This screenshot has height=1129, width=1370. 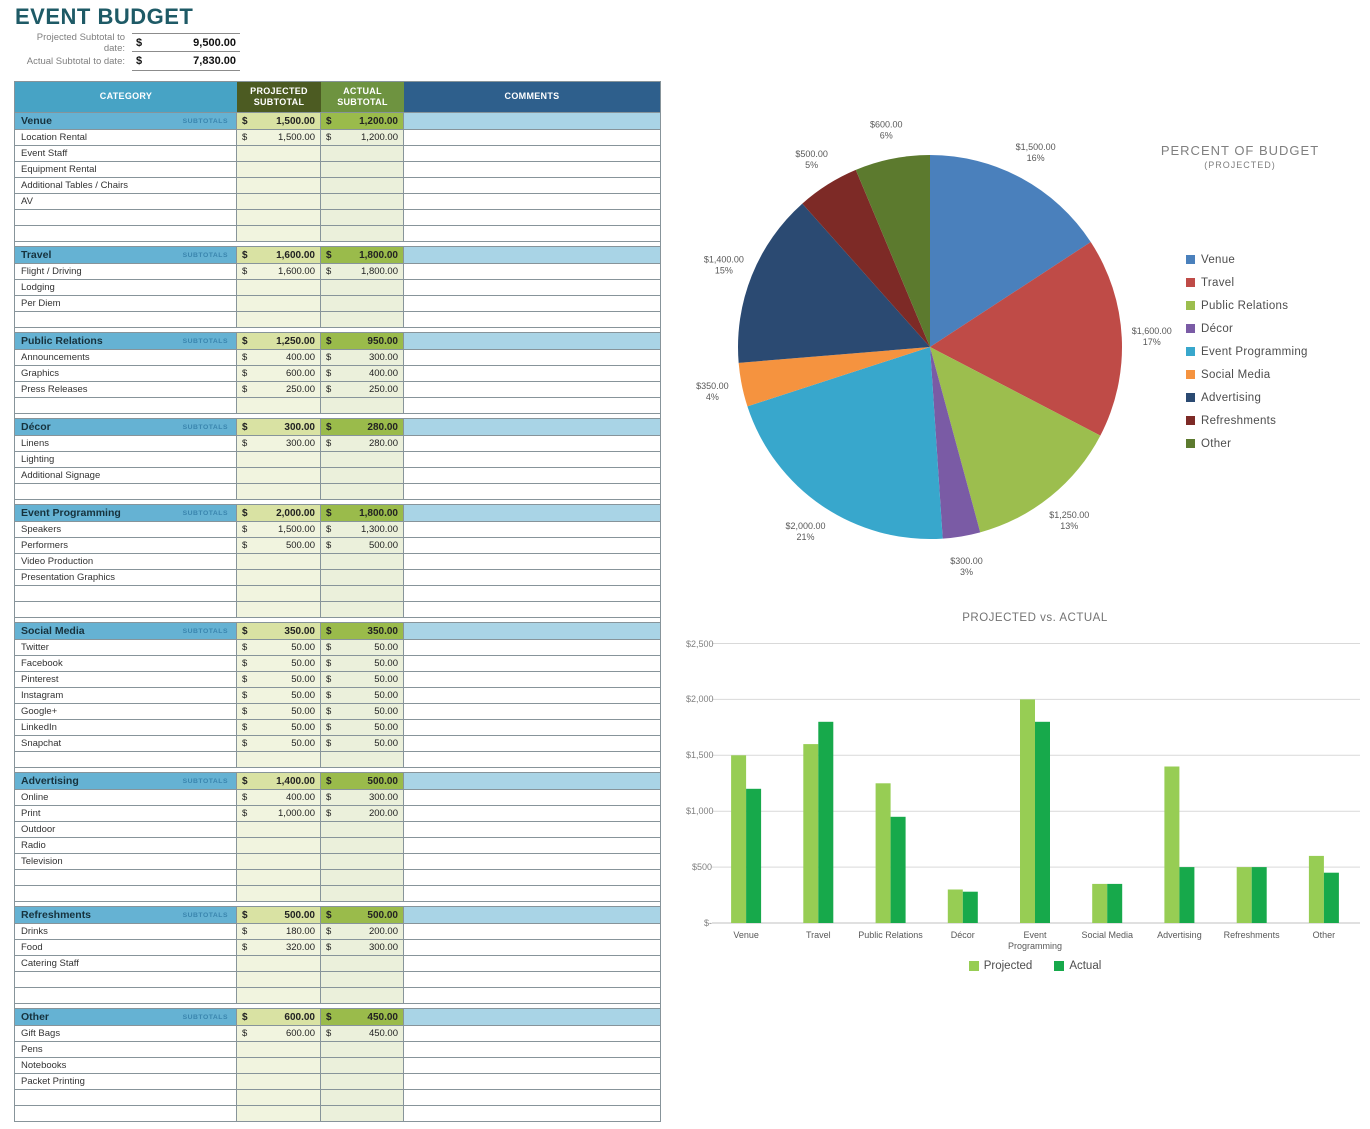 I want to click on column-header-category: CATEGORY, so click(x=126, y=97).